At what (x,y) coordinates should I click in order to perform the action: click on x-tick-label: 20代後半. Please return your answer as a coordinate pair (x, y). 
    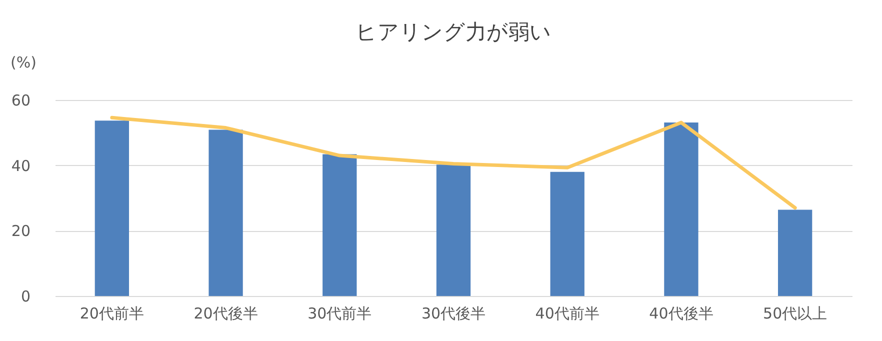
    Looking at the image, I should click on (226, 313).